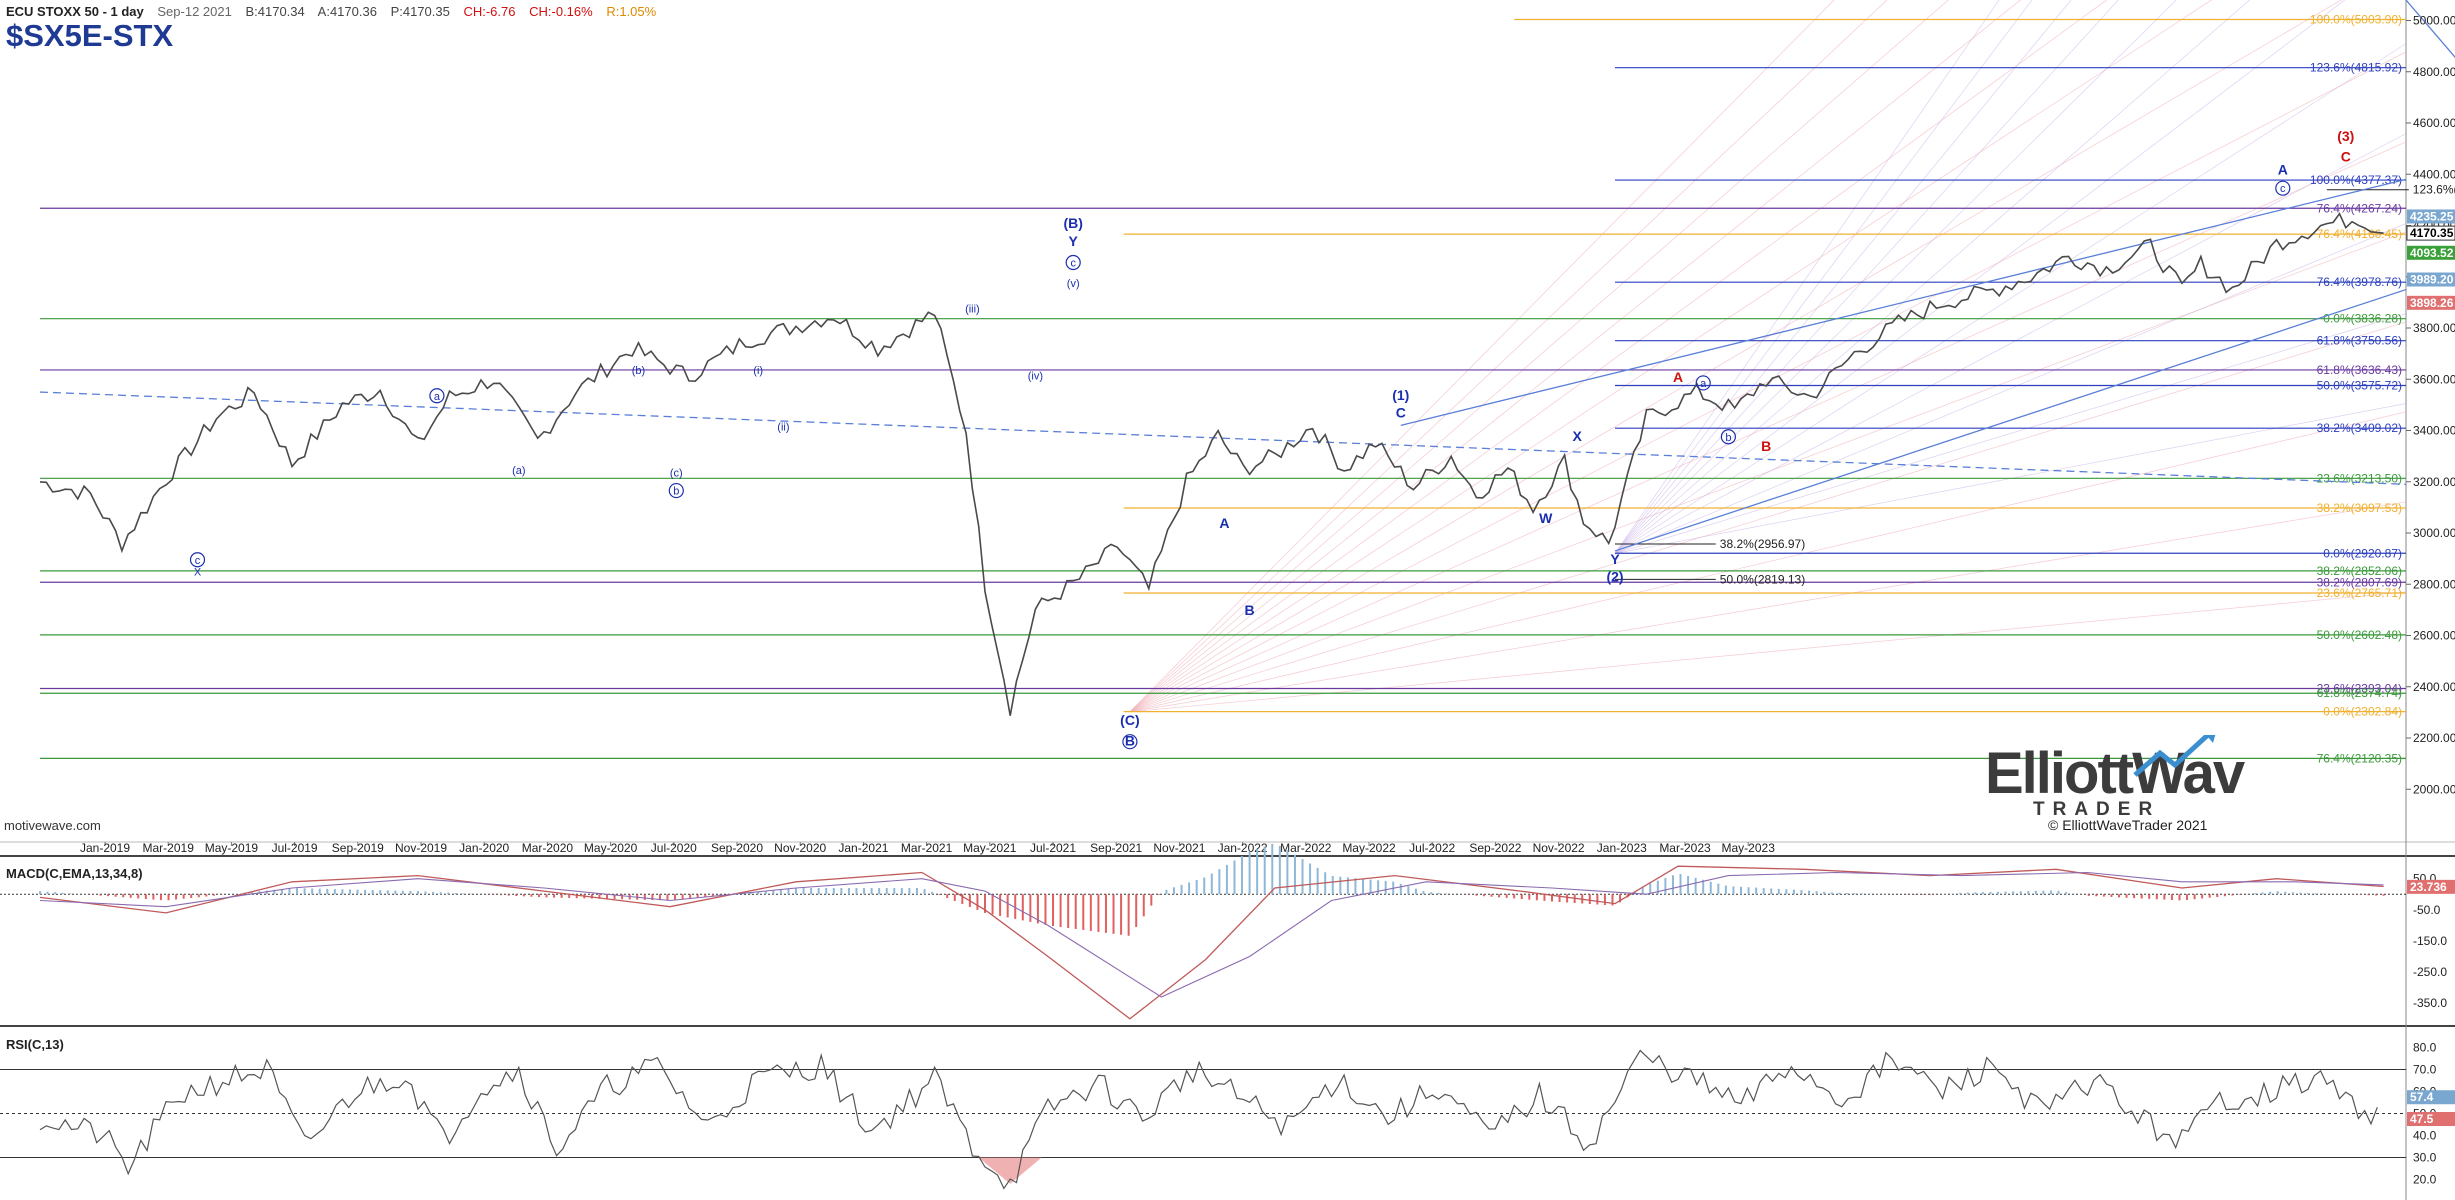  Describe the element at coordinates (1053, 848) in the screenshot. I see `time-axis-label: Jul-2021` at that location.